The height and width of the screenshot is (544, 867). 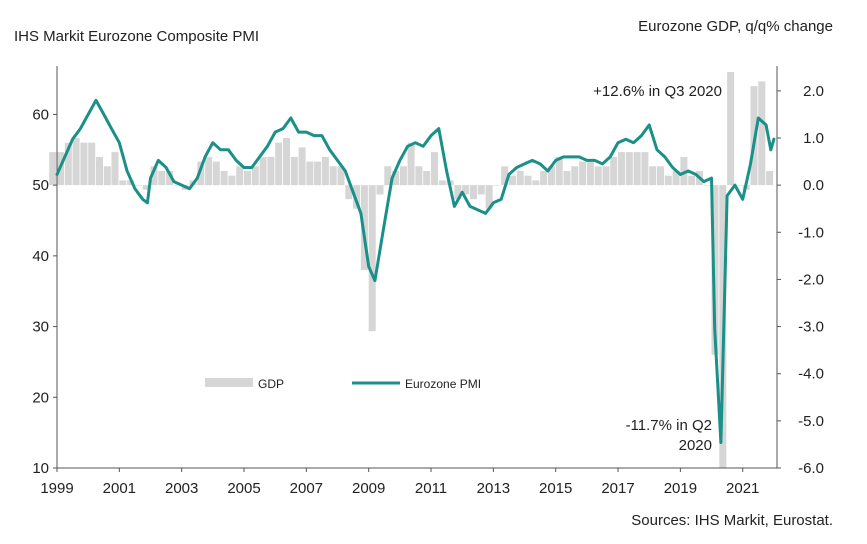 I want to click on left-tick-label: 10, so click(x=40, y=468).